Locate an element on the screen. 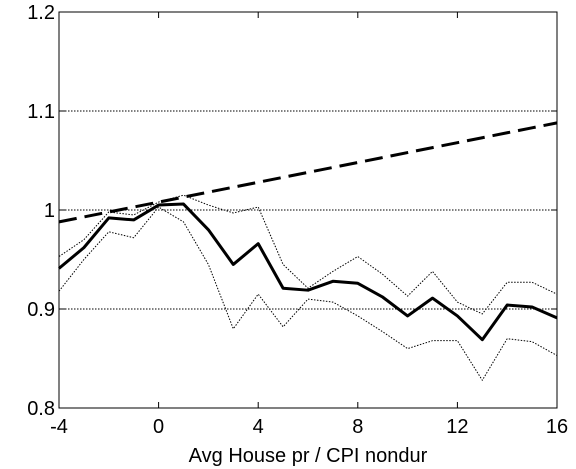  y-tick-label: 0.9 is located at coordinates (41, 310).